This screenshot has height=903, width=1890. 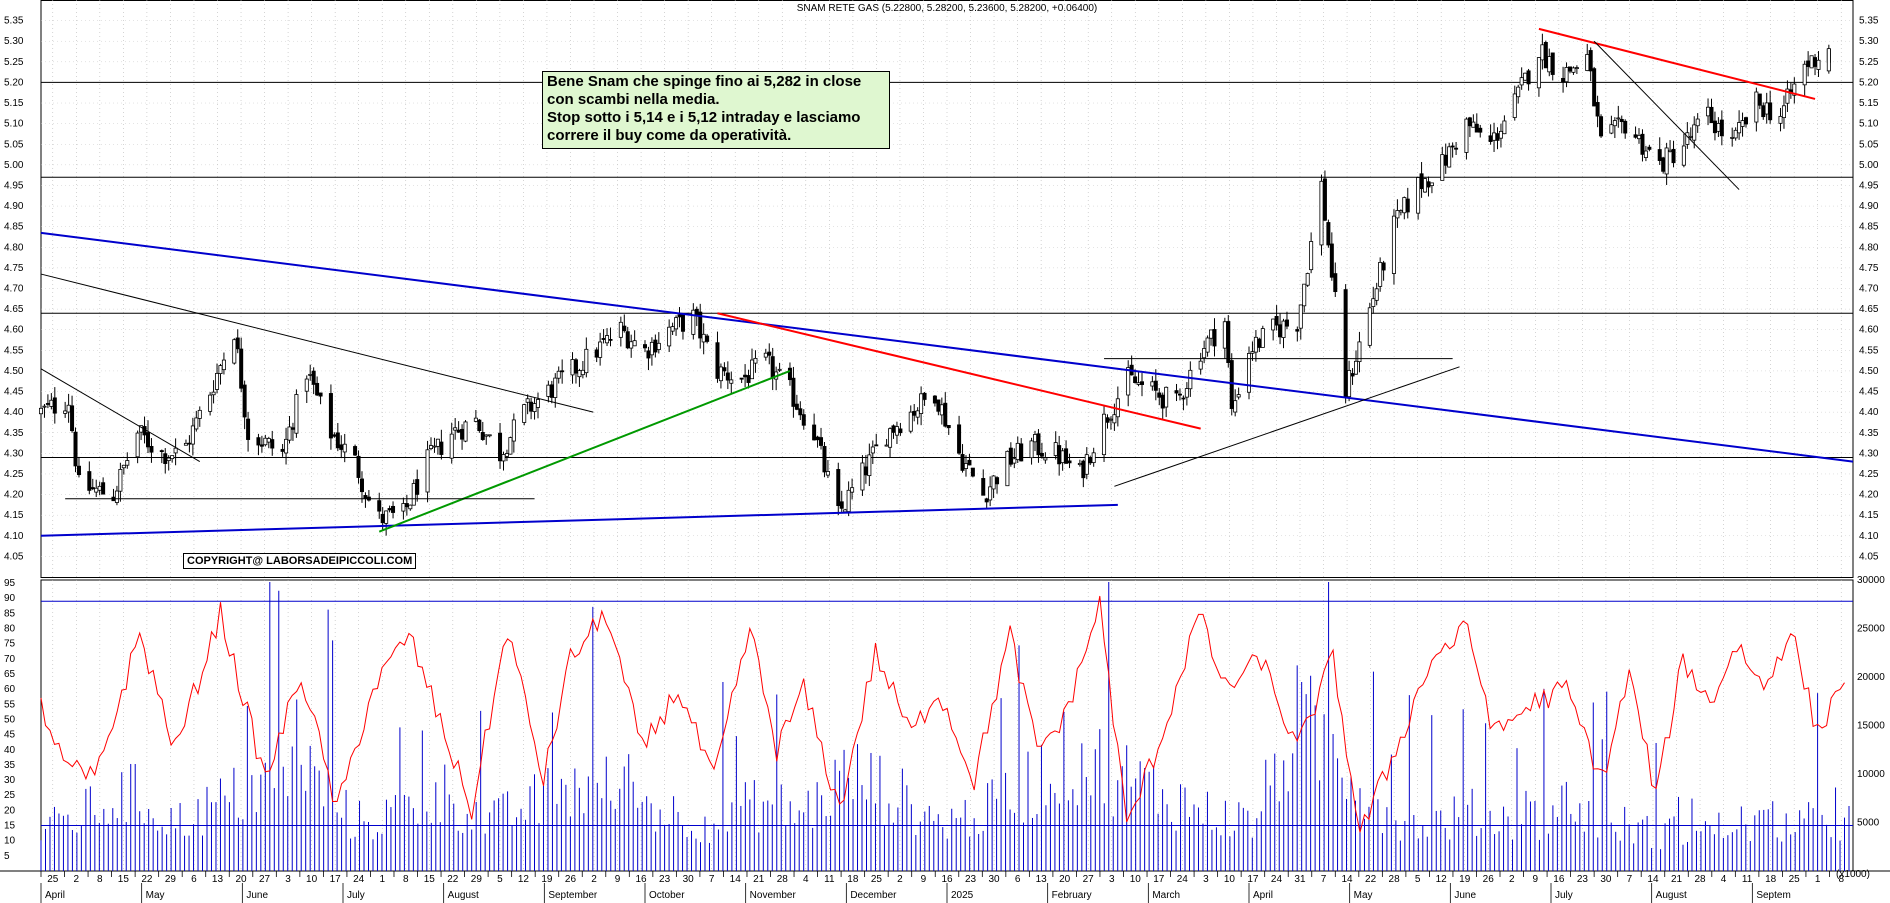 I want to click on day-tick-label: 13, so click(x=218, y=879).